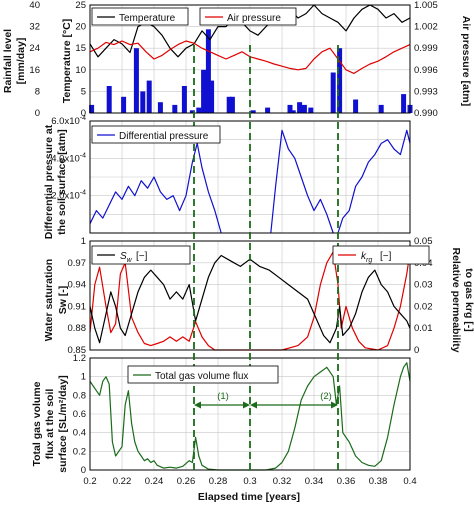 Image resolution: width=474 pixels, height=506 pixels. I want to click on gasflux-axis-label-3: surface [SL/m²/day], so click(63, 423).